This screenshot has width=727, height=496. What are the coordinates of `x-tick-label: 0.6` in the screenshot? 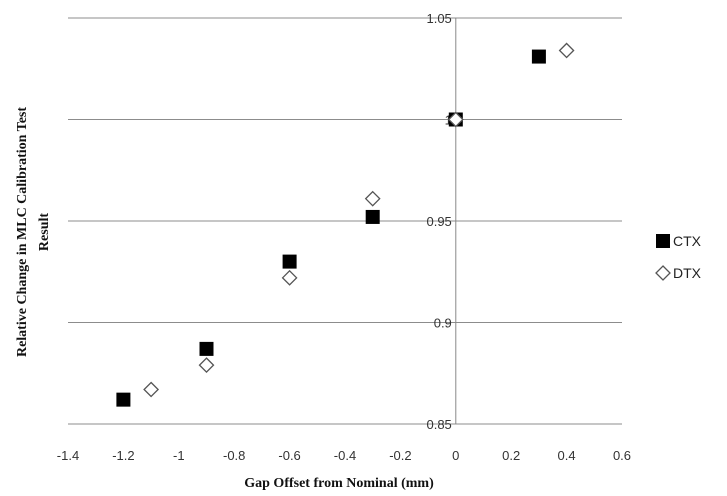 It's located at (622, 455).